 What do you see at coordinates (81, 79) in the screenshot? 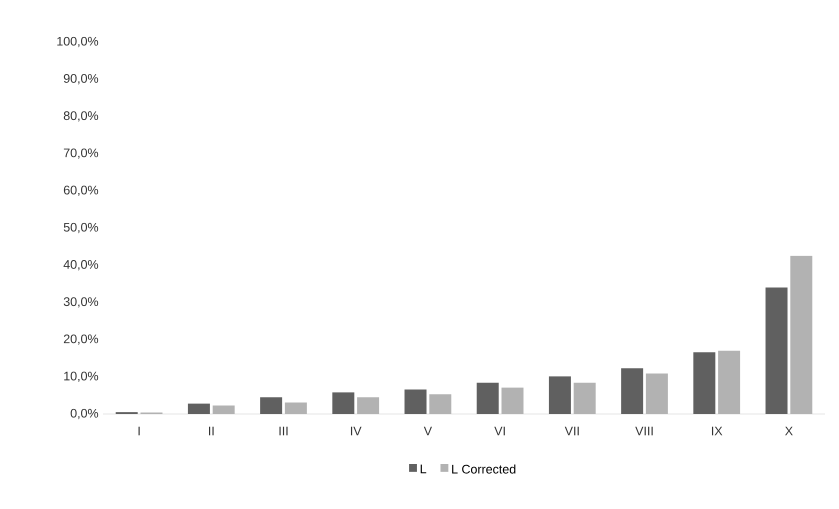
I see `y-tick-label: 90,0%` at bounding box center [81, 79].